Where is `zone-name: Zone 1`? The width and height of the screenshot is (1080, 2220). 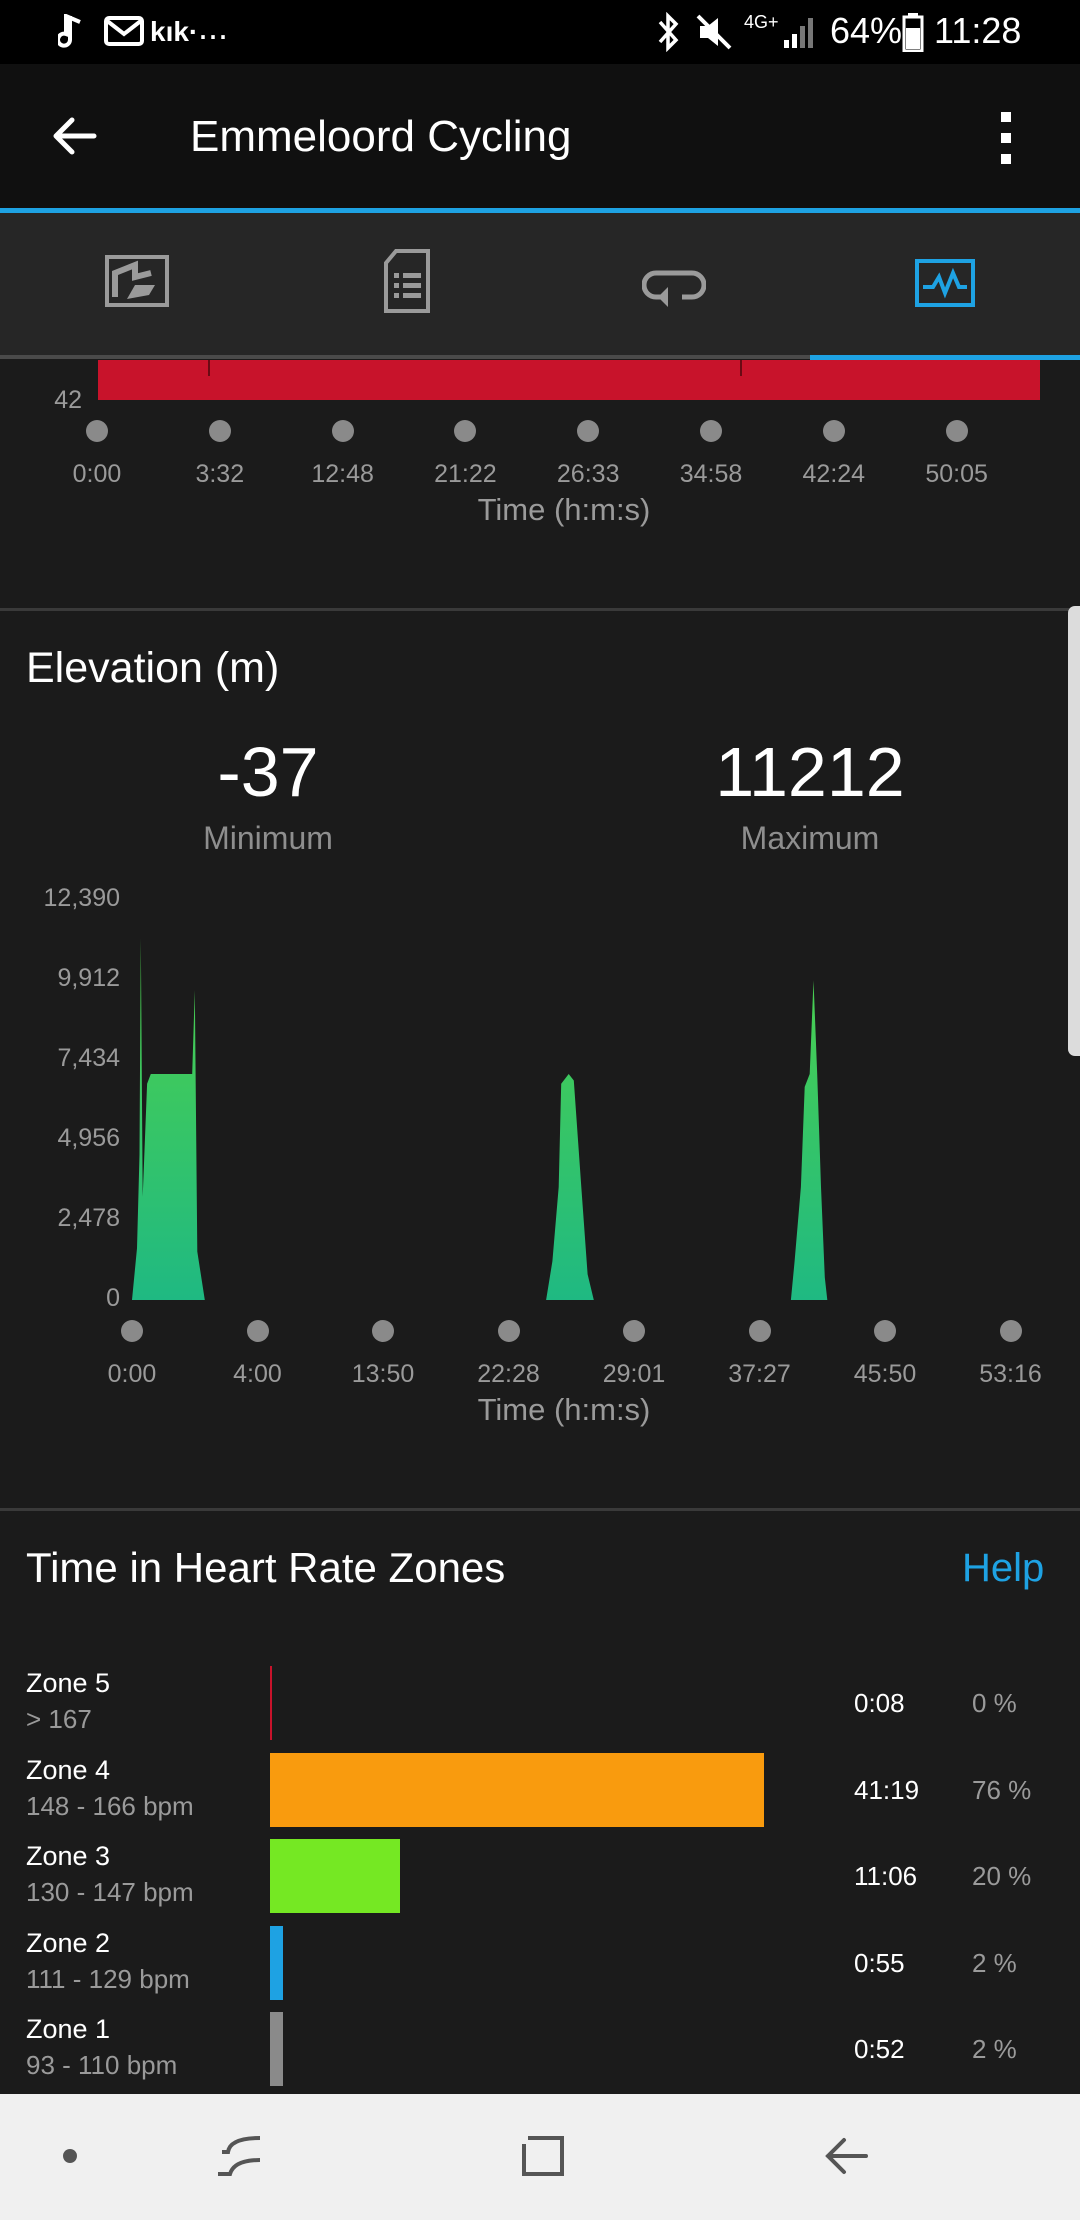
zone-name: Zone 1 is located at coordinates (68, 2029).